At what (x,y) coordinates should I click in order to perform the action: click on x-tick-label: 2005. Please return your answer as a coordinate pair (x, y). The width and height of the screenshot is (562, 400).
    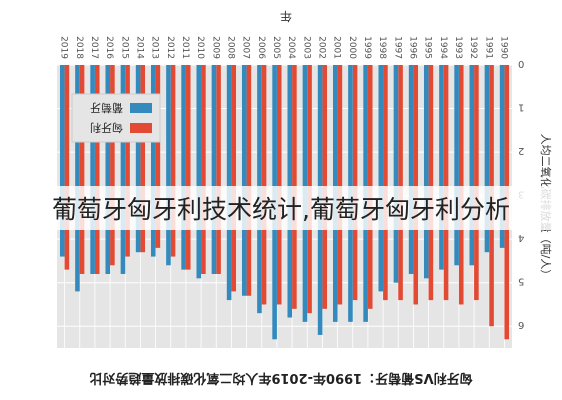
    Looking at the image, I should click on (276, 47).